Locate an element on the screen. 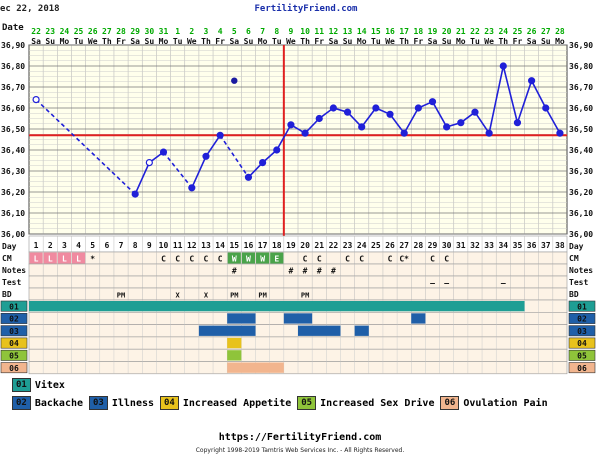  category-code-right: 05 is located at coordinates (582, 356).